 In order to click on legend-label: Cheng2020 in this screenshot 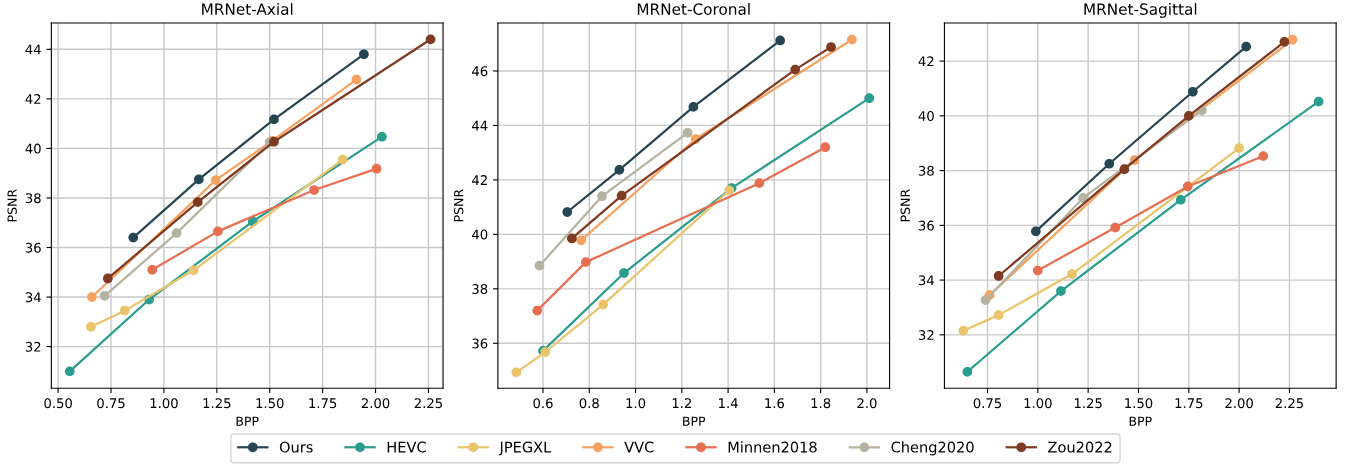, I will do `click(932, 448)`.